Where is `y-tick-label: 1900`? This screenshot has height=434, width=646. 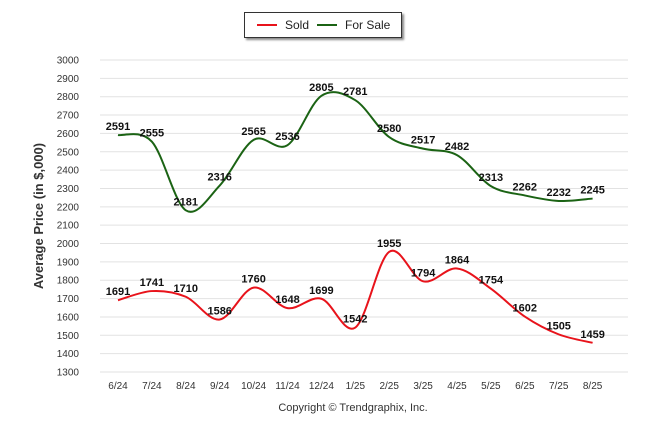 y-tick-label: 1900 is located at coordinates (68, 262).